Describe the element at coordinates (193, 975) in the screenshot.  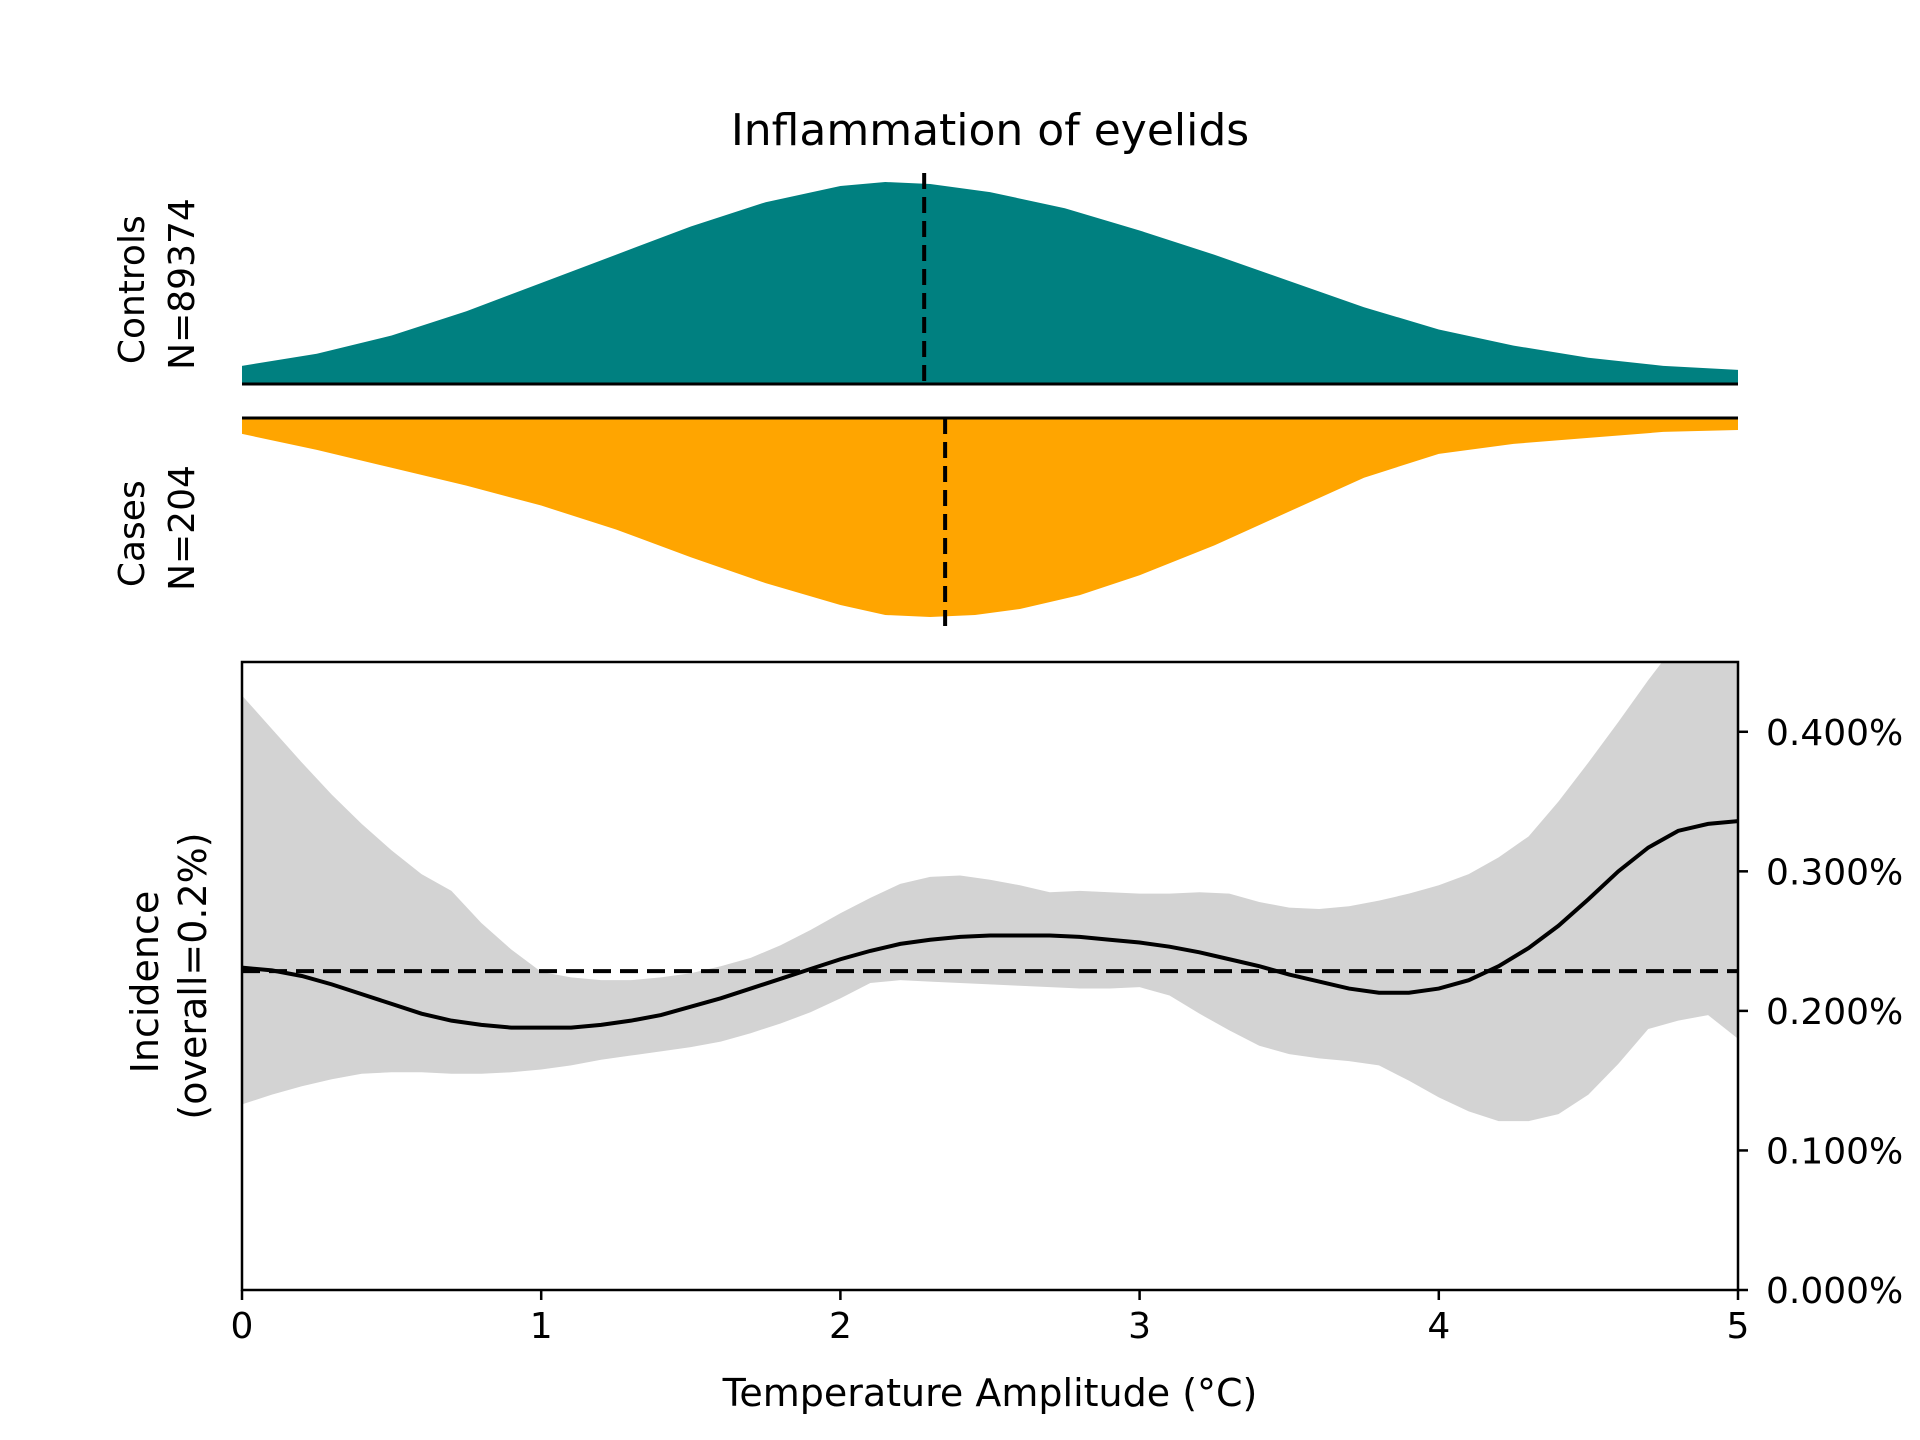
I see `incidence-ylabel-line2: (overall=0.2%)` at that location.